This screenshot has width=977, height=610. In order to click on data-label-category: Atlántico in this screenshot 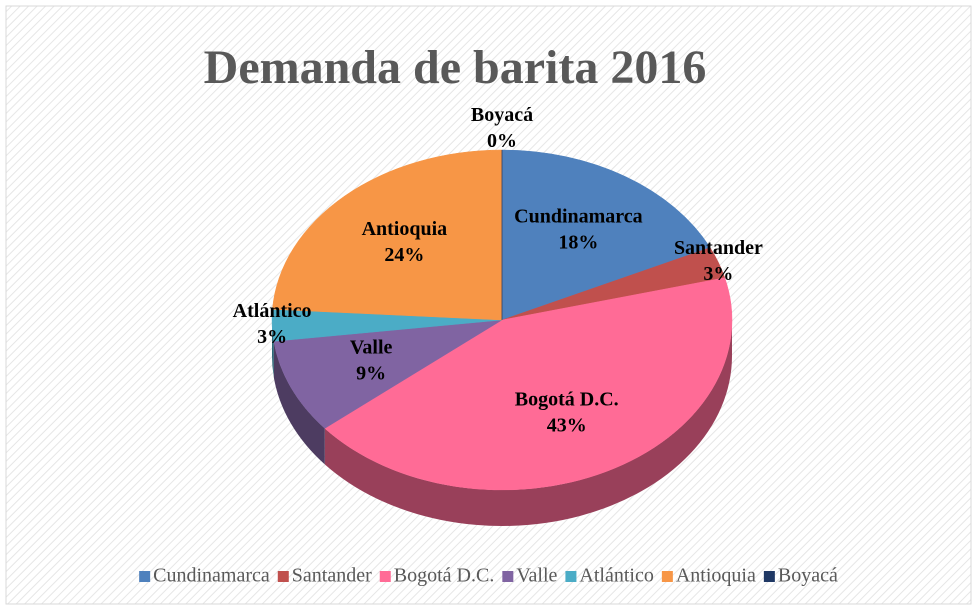, I will do `click(272, 311)`.